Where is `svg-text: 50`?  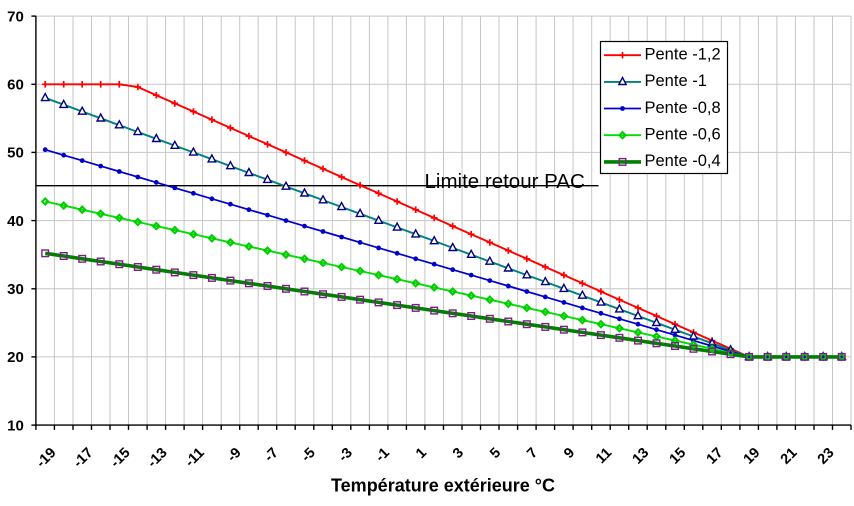 svg-text: 50 is located at coordinates (15, 153).